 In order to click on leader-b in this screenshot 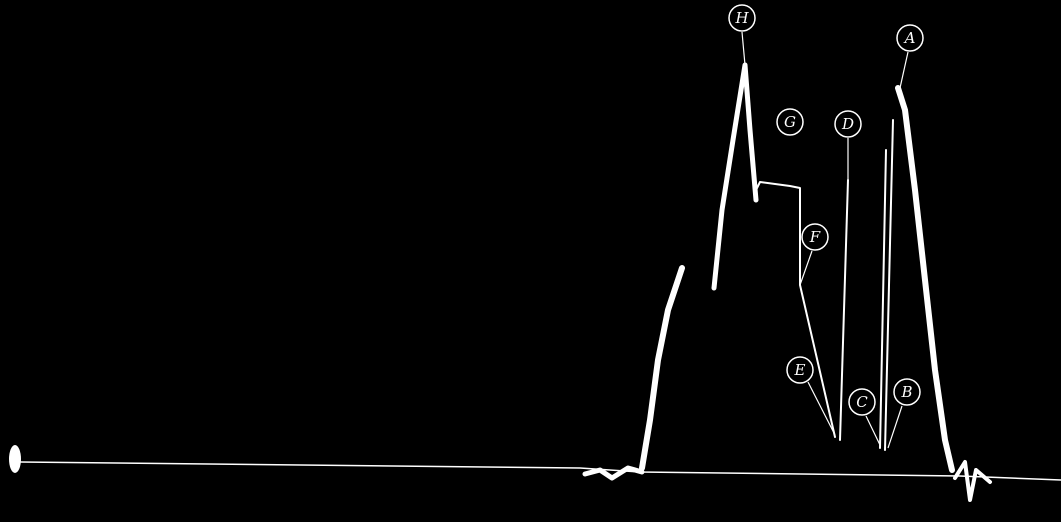, I will do `click(895, 427)`.